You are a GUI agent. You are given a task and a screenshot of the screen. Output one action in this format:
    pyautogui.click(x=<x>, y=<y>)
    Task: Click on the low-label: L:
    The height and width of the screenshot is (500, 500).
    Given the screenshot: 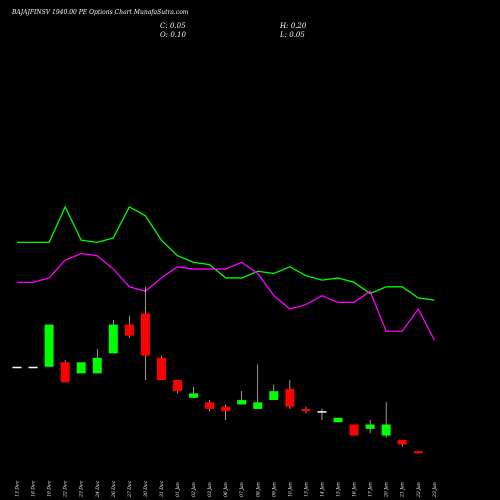 What is the action you would take?
    pyautogui.click(x=284, y=35)
    